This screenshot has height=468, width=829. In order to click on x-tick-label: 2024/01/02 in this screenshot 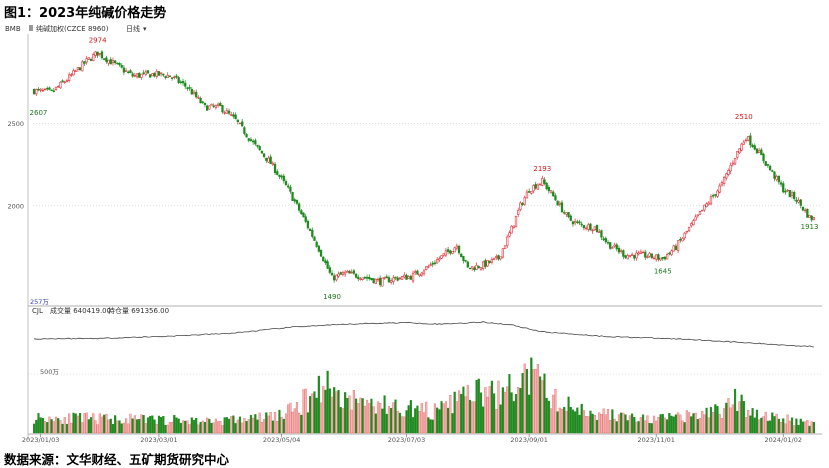, I will do `click(783, 440)`.